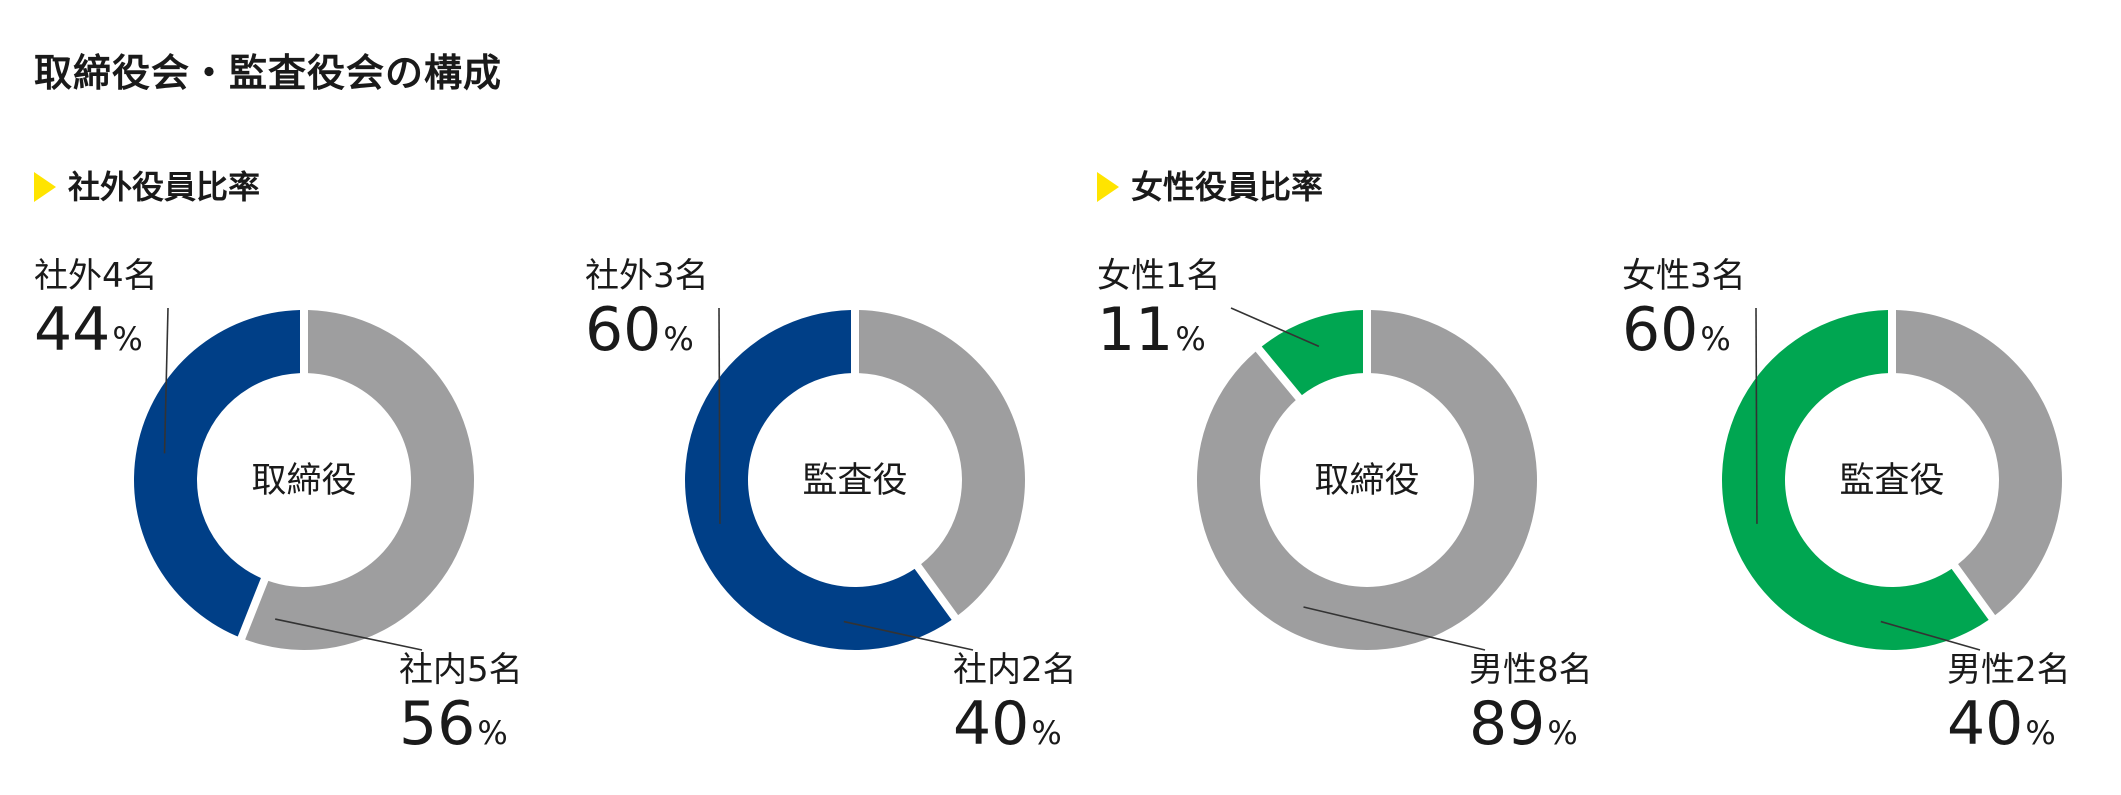 The width and height of the screenshot is (2121, 795). I want to click on slice-0-value: 44, so click(72, 330).